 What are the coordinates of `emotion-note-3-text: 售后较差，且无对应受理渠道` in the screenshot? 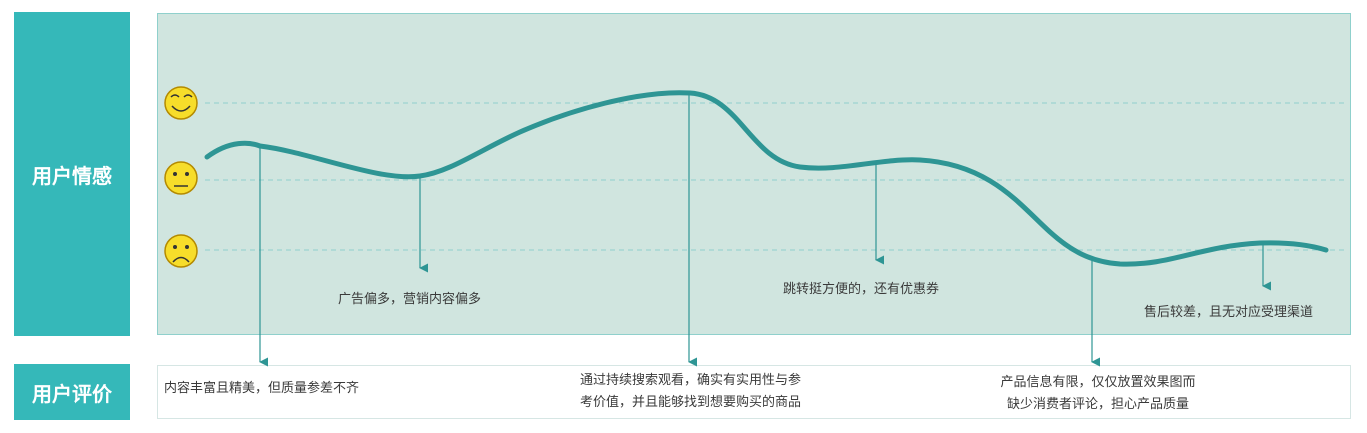 It's located at (1229, 312).